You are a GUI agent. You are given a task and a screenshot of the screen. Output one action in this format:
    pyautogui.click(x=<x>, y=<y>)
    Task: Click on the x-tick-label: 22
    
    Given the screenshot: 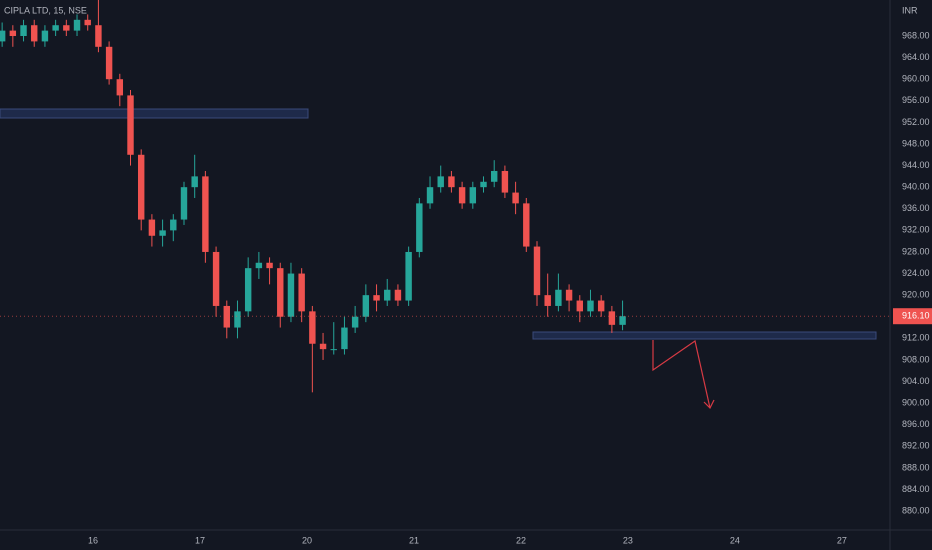 What is the action you would take?
    pyautogui.click(x=521, y=540)
    